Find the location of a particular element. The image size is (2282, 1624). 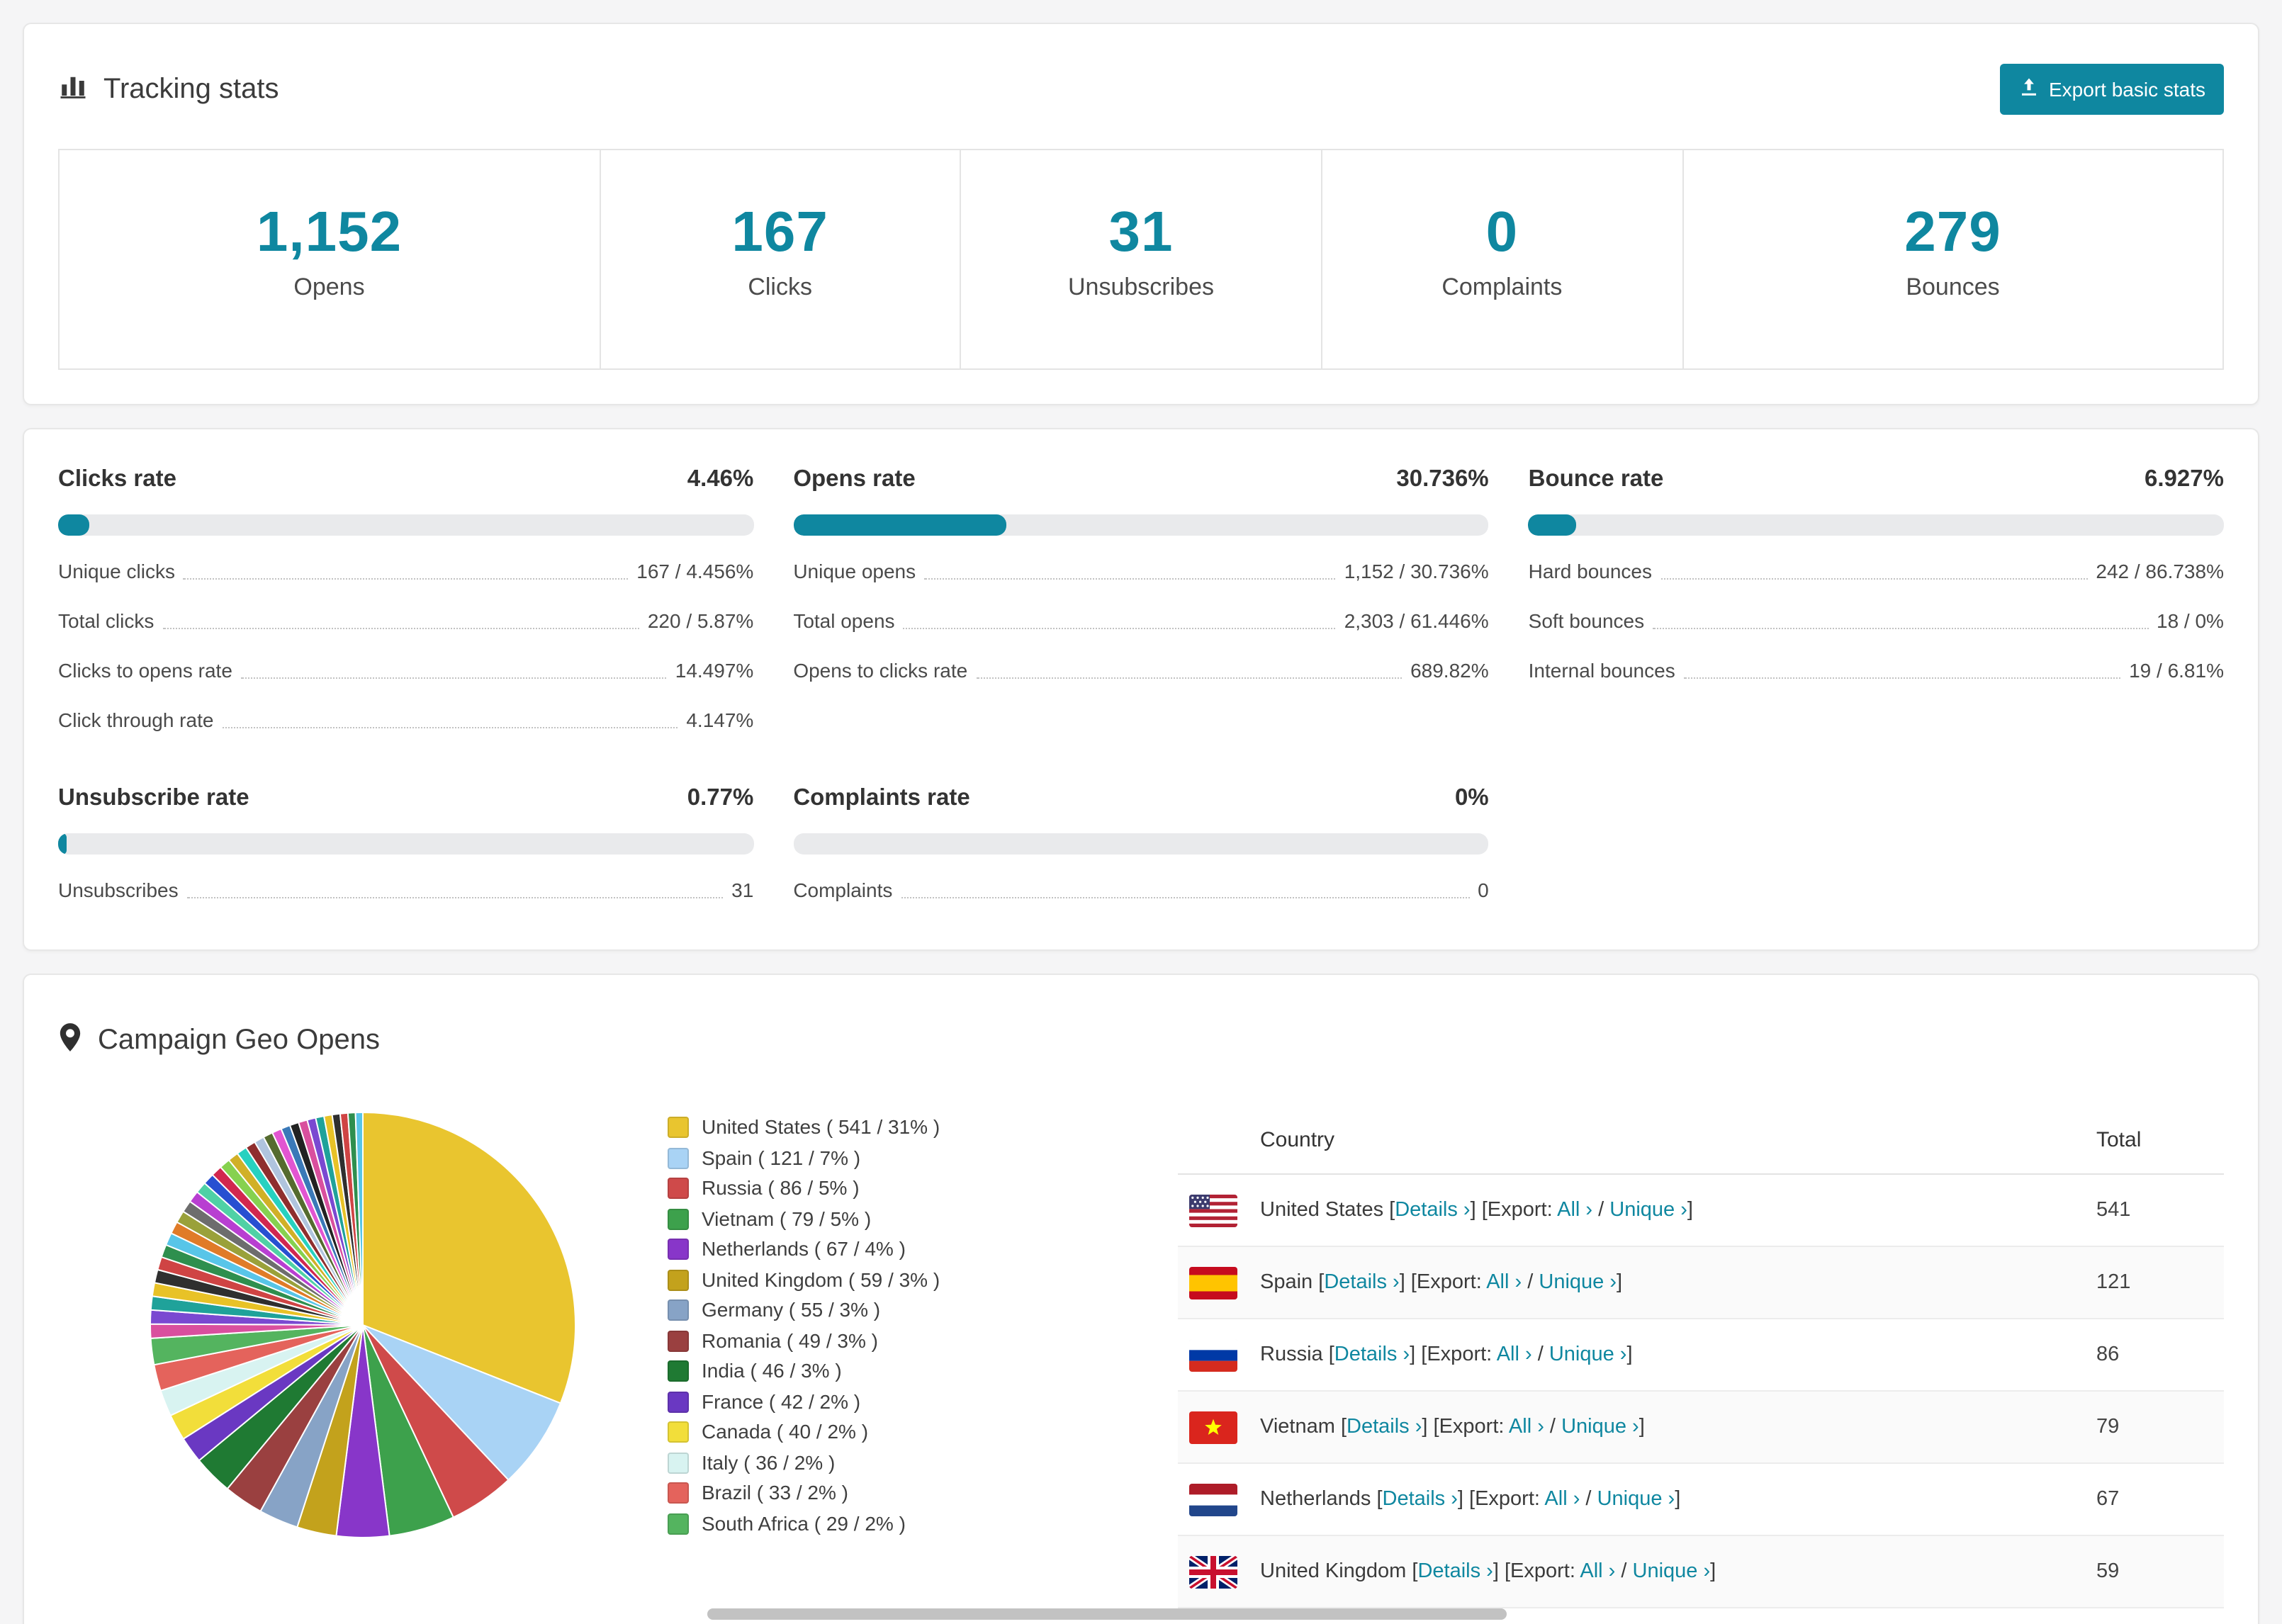

rate-stat-row: Opens to clicks rate 689.82% is located at coordinates (1140, 670).